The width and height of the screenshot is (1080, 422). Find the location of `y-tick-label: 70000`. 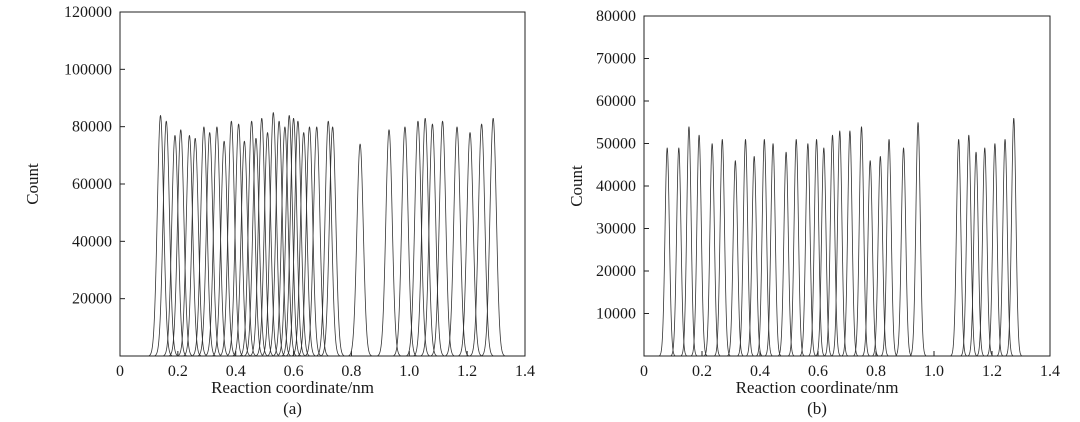

y-tick-label: 70000 is located at coordinates (616, 59).